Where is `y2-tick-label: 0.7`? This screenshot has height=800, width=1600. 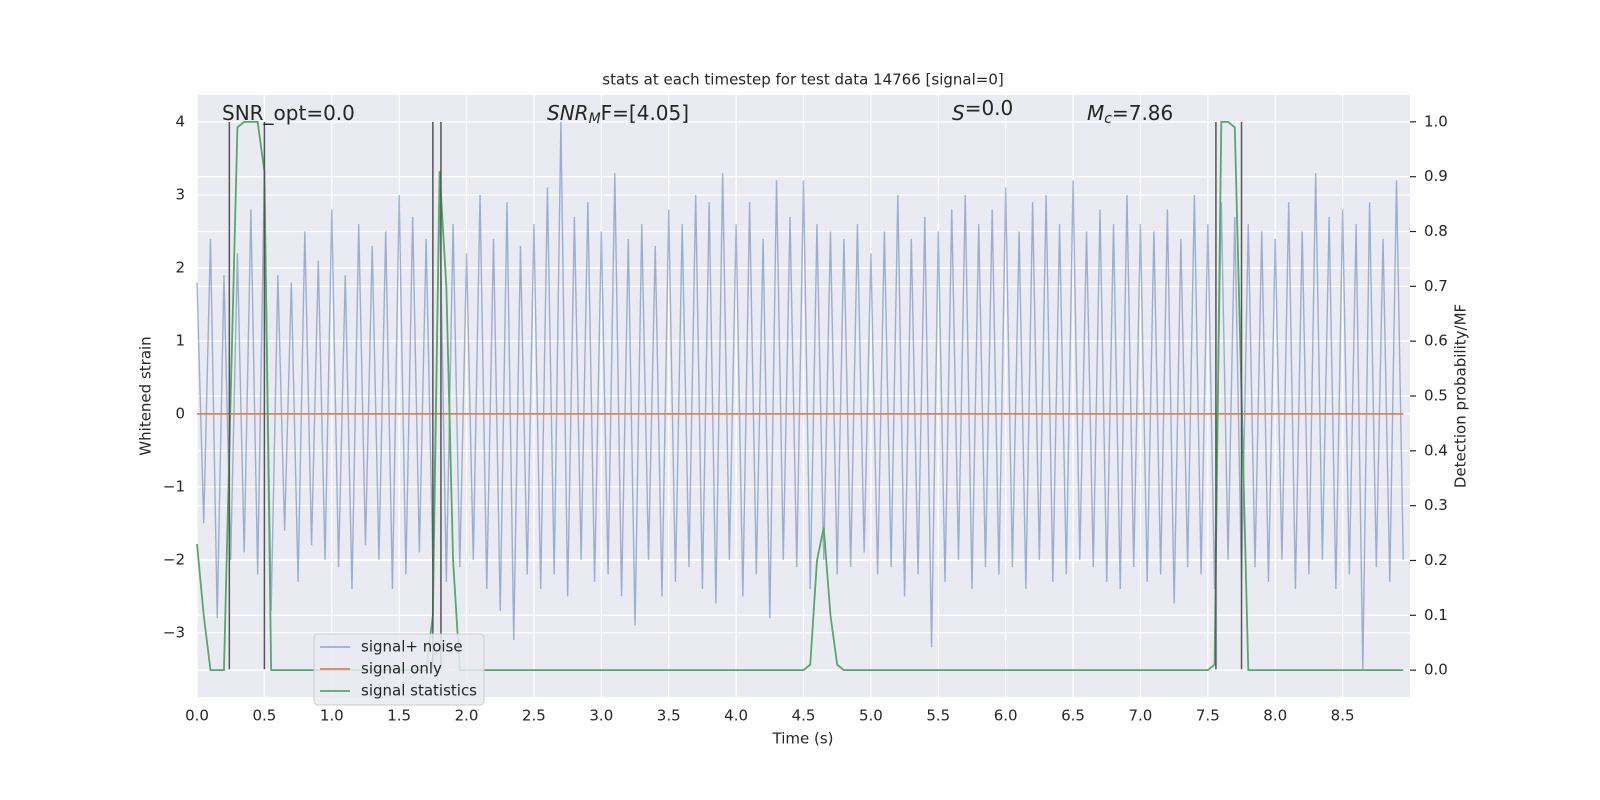 y2-tick-label: 0.7 is located at coordinates (1436, 286).